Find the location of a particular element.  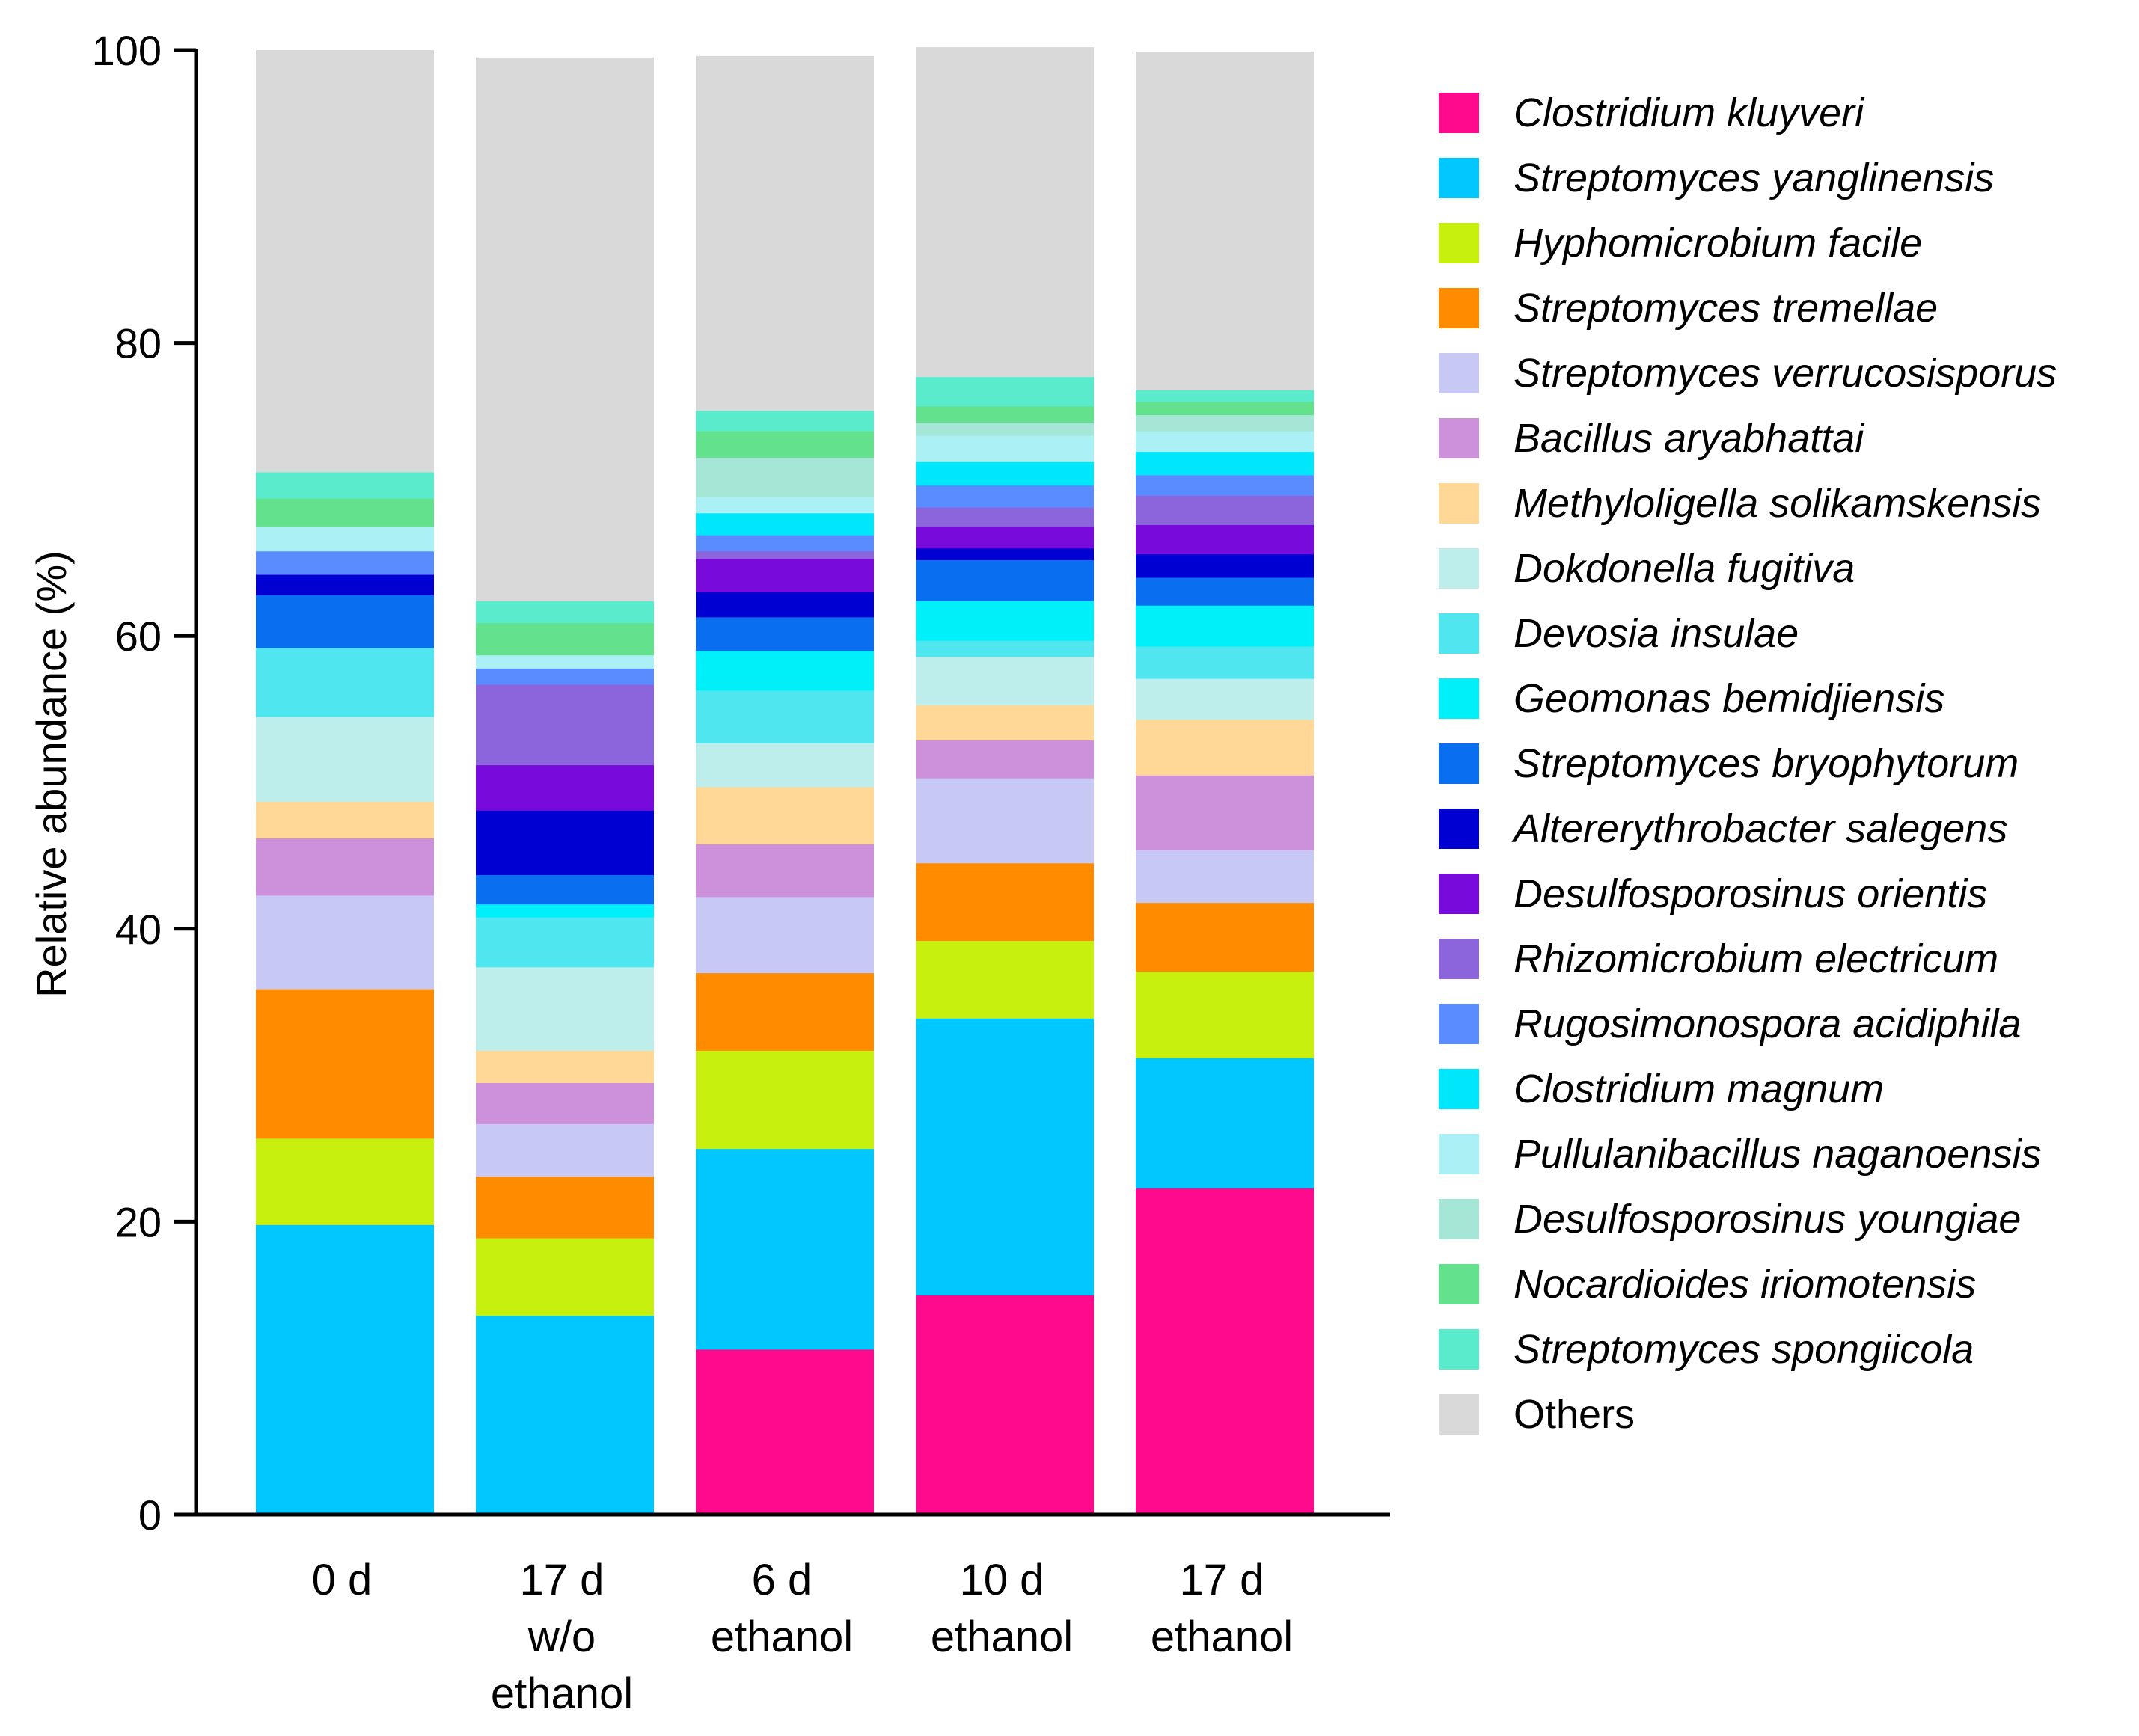

legend-label: Nocardioides iriomotensis is located at coordinates (1745, 1284).